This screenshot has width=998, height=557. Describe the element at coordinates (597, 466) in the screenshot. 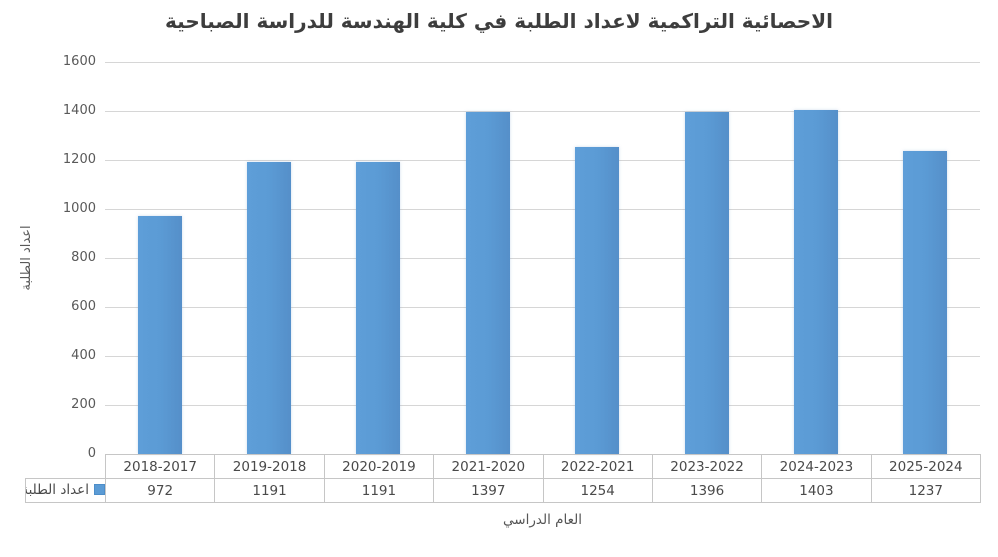

I see `category-header: 2022-2021` at that location.